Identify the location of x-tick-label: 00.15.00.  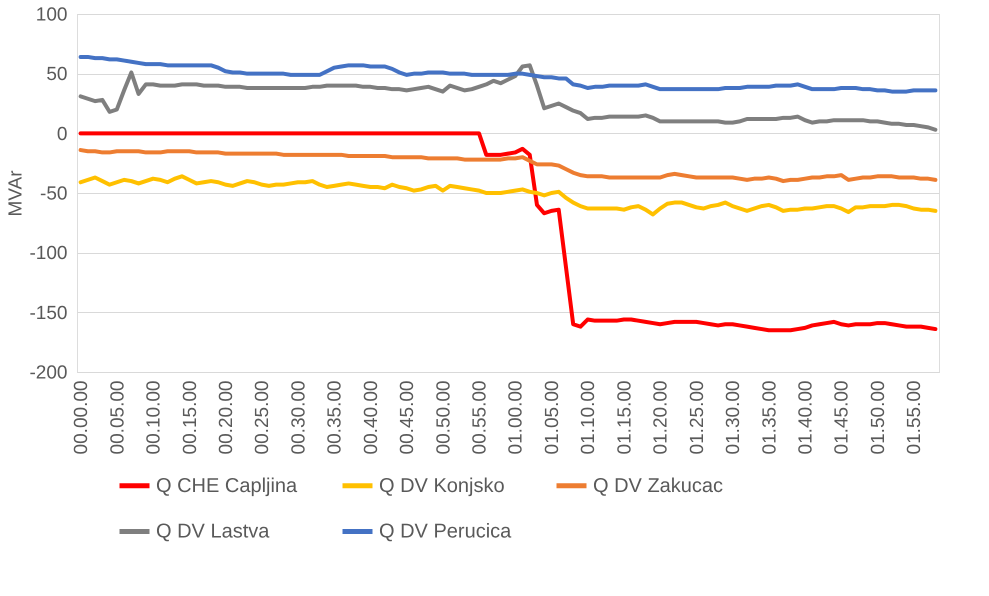
(190, 417).